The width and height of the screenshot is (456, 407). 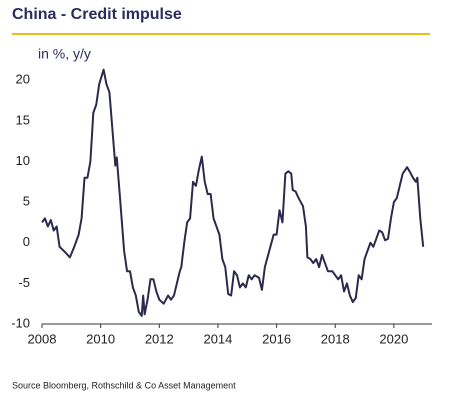 I want to click on y-tick-label: -10, so click(x=20, y=322).